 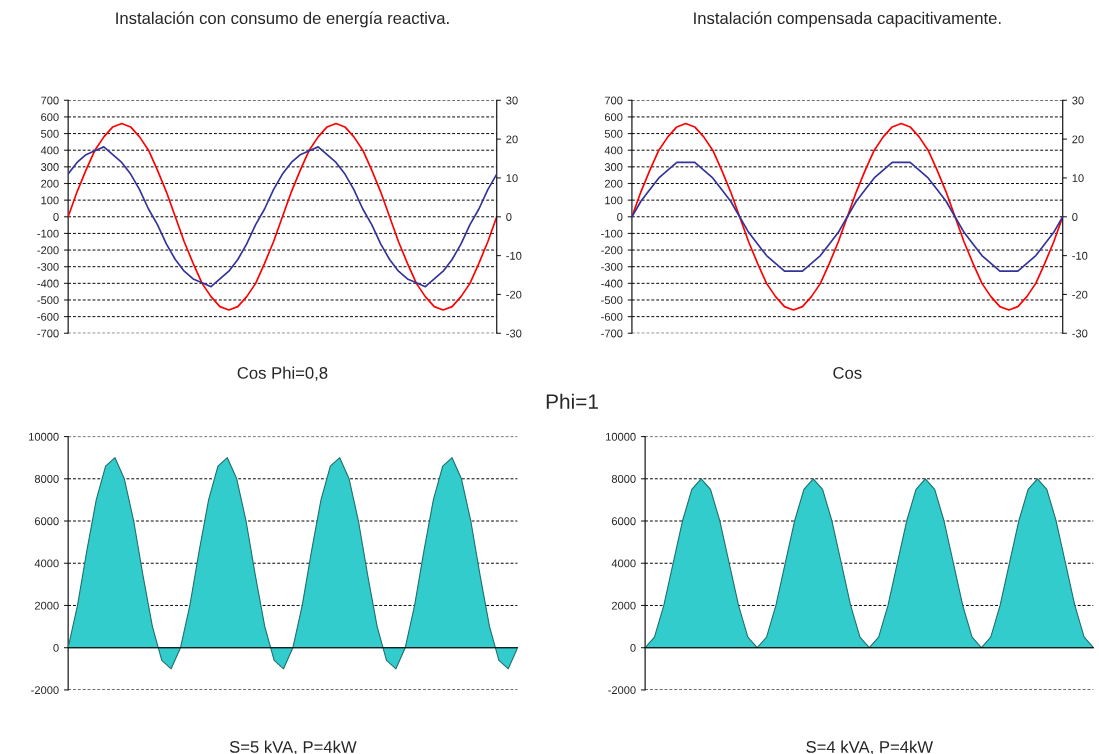 What do you see at coordinates (282, 19) in the screenshot?
I see `chart-title: Instalación con consumo de energía reactiva.` at bounding box center [282, 19].